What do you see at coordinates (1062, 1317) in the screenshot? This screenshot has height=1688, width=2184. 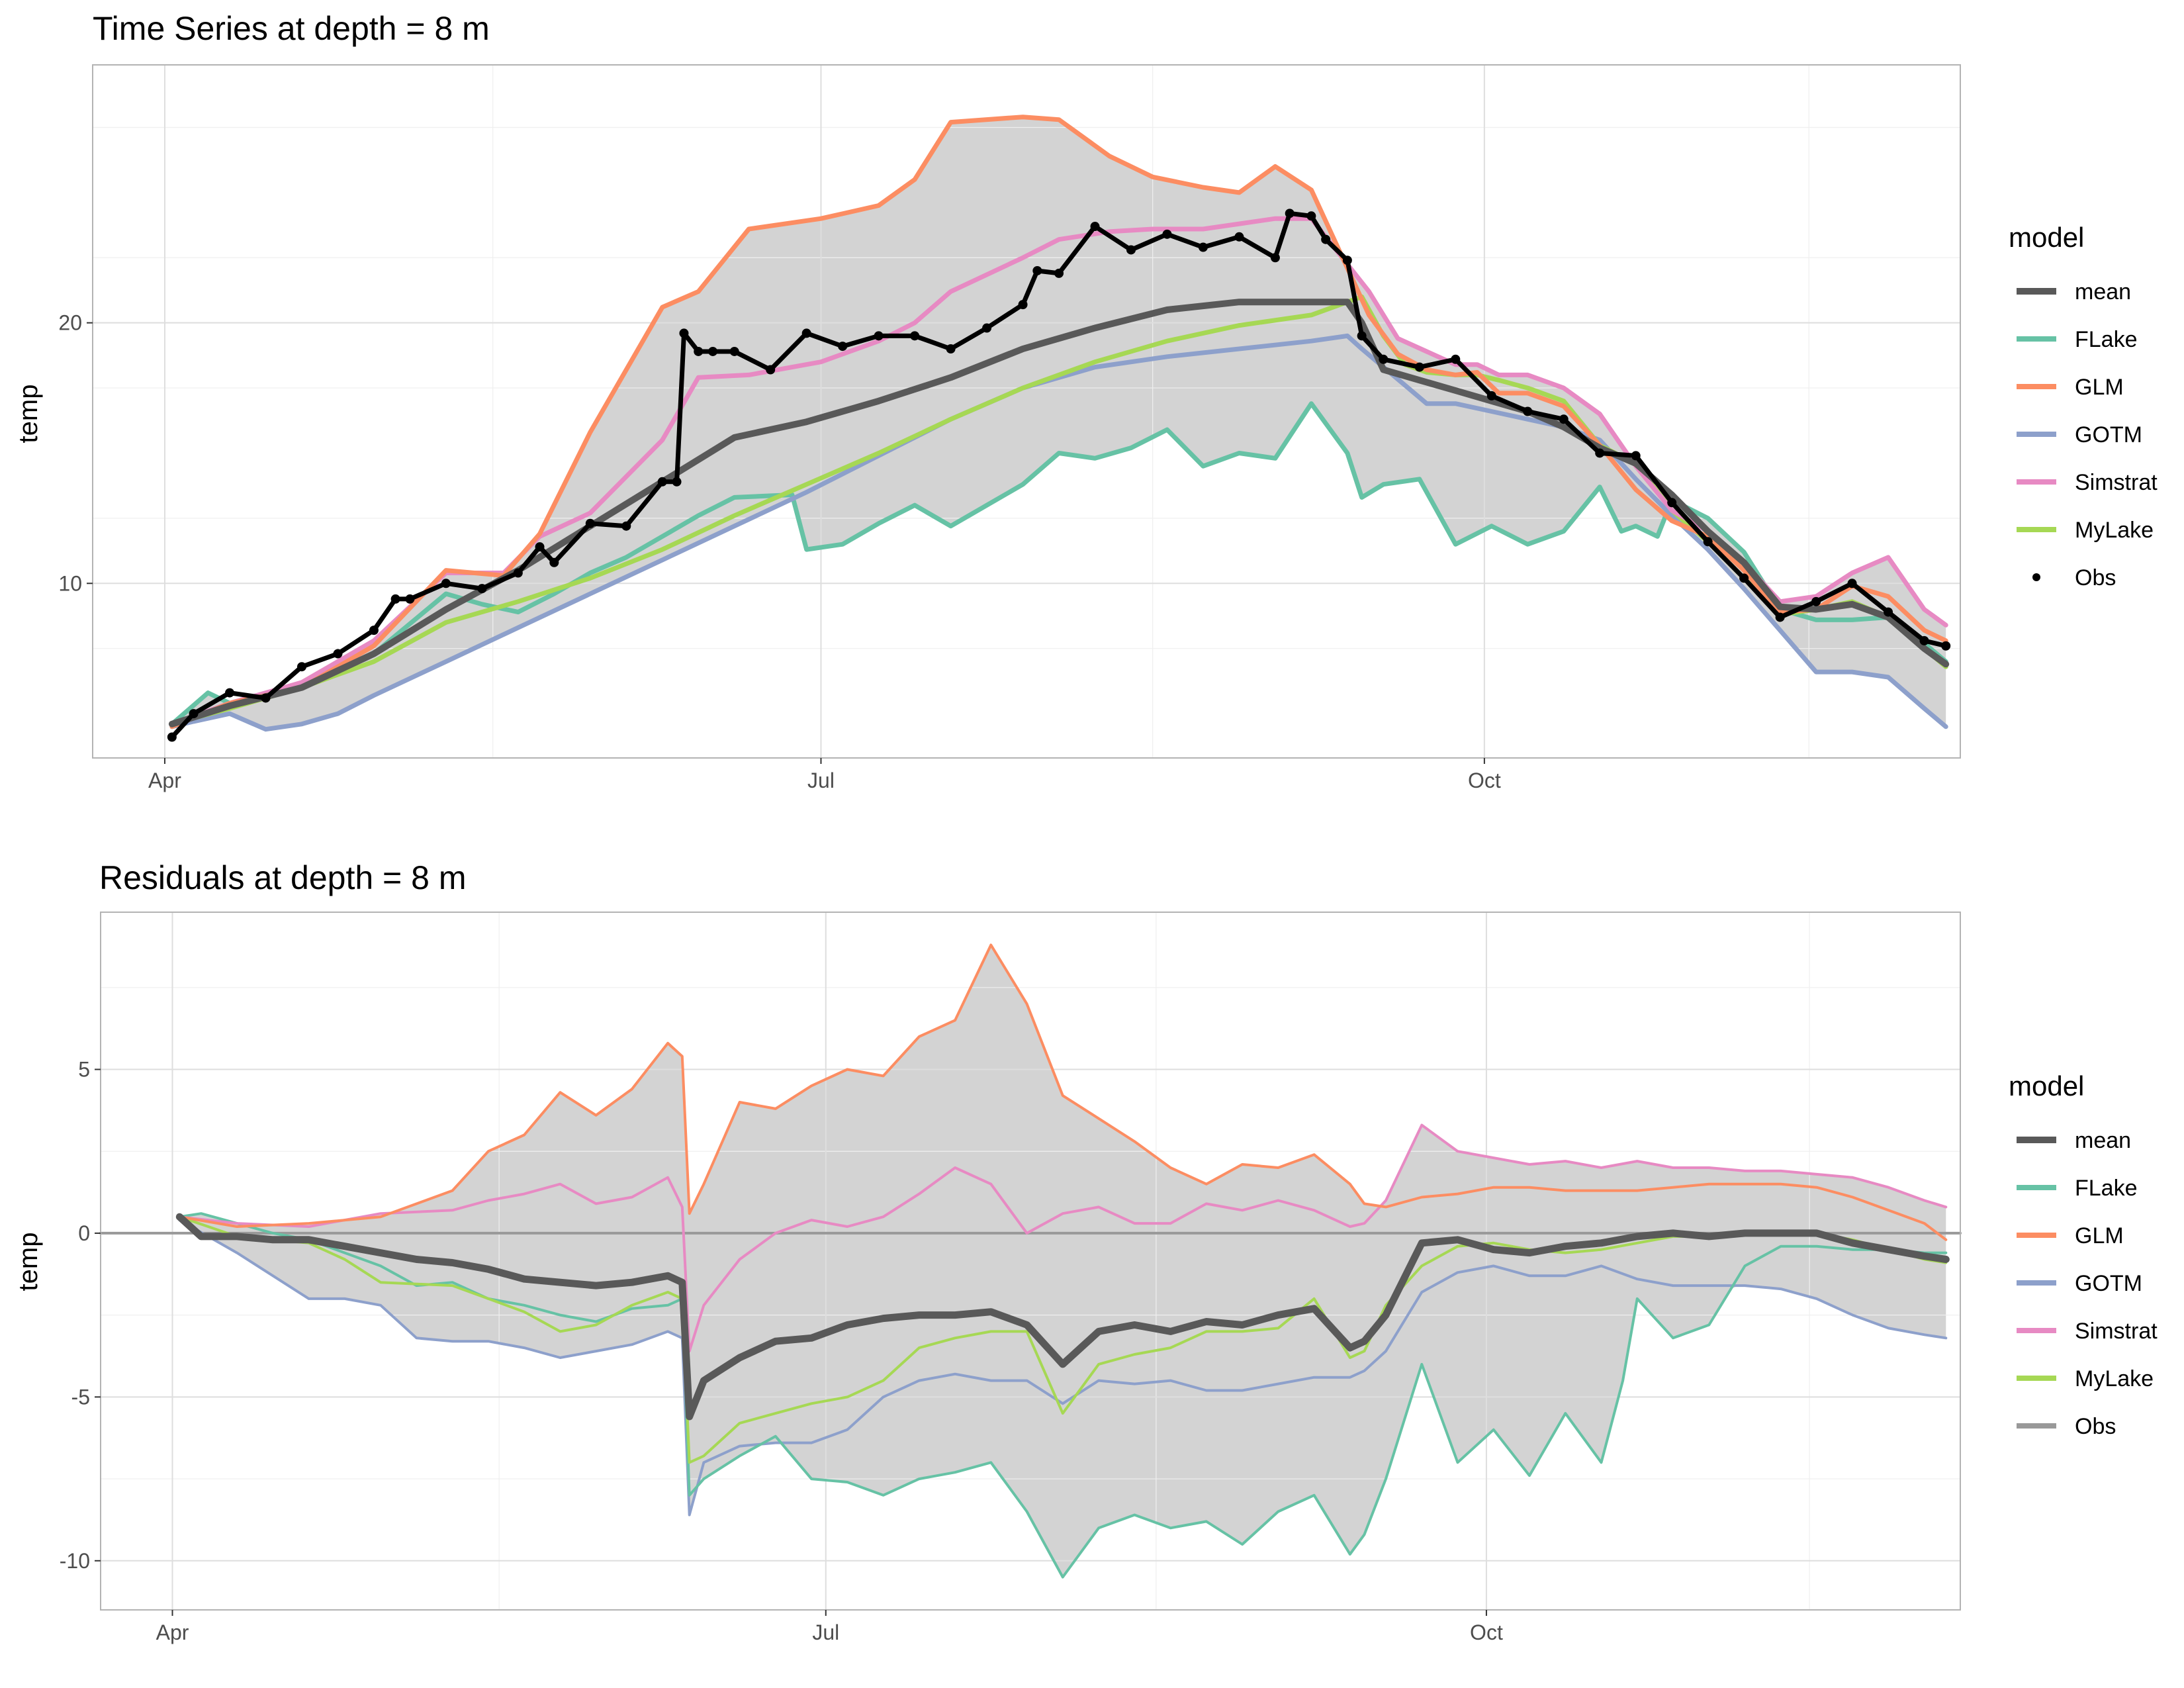 I see `residuals-series-mean-line` at bounding box center [1062, 1317].